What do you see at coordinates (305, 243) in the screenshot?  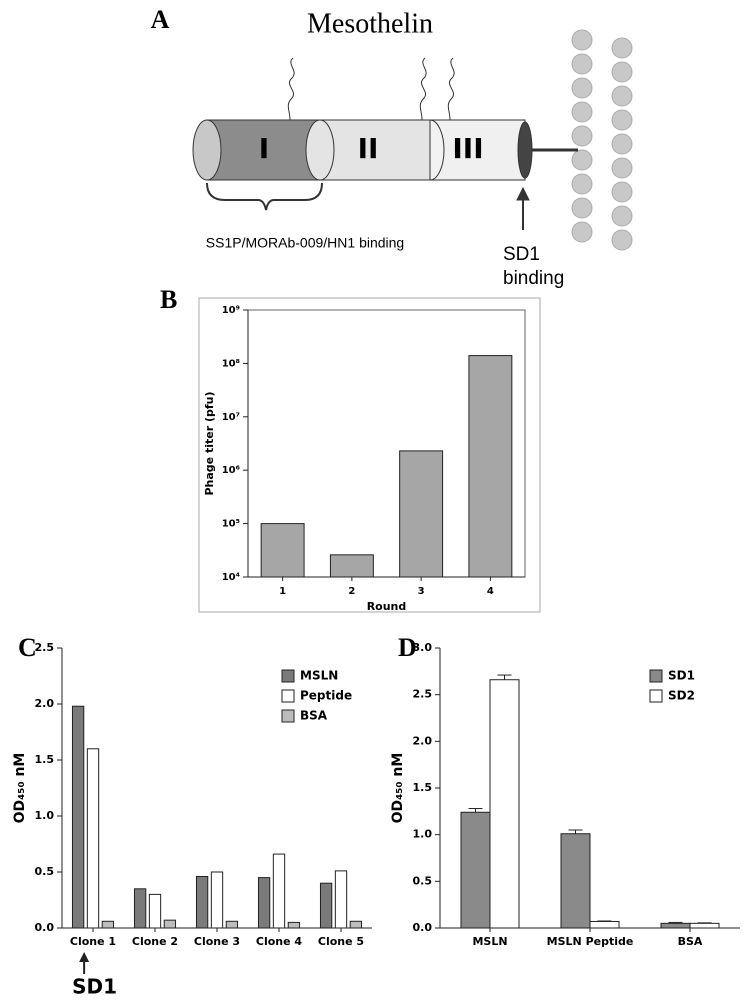 I see `annotation: SS1P/MORAb-009/HN1 binding` at bounding box center [305, 243].